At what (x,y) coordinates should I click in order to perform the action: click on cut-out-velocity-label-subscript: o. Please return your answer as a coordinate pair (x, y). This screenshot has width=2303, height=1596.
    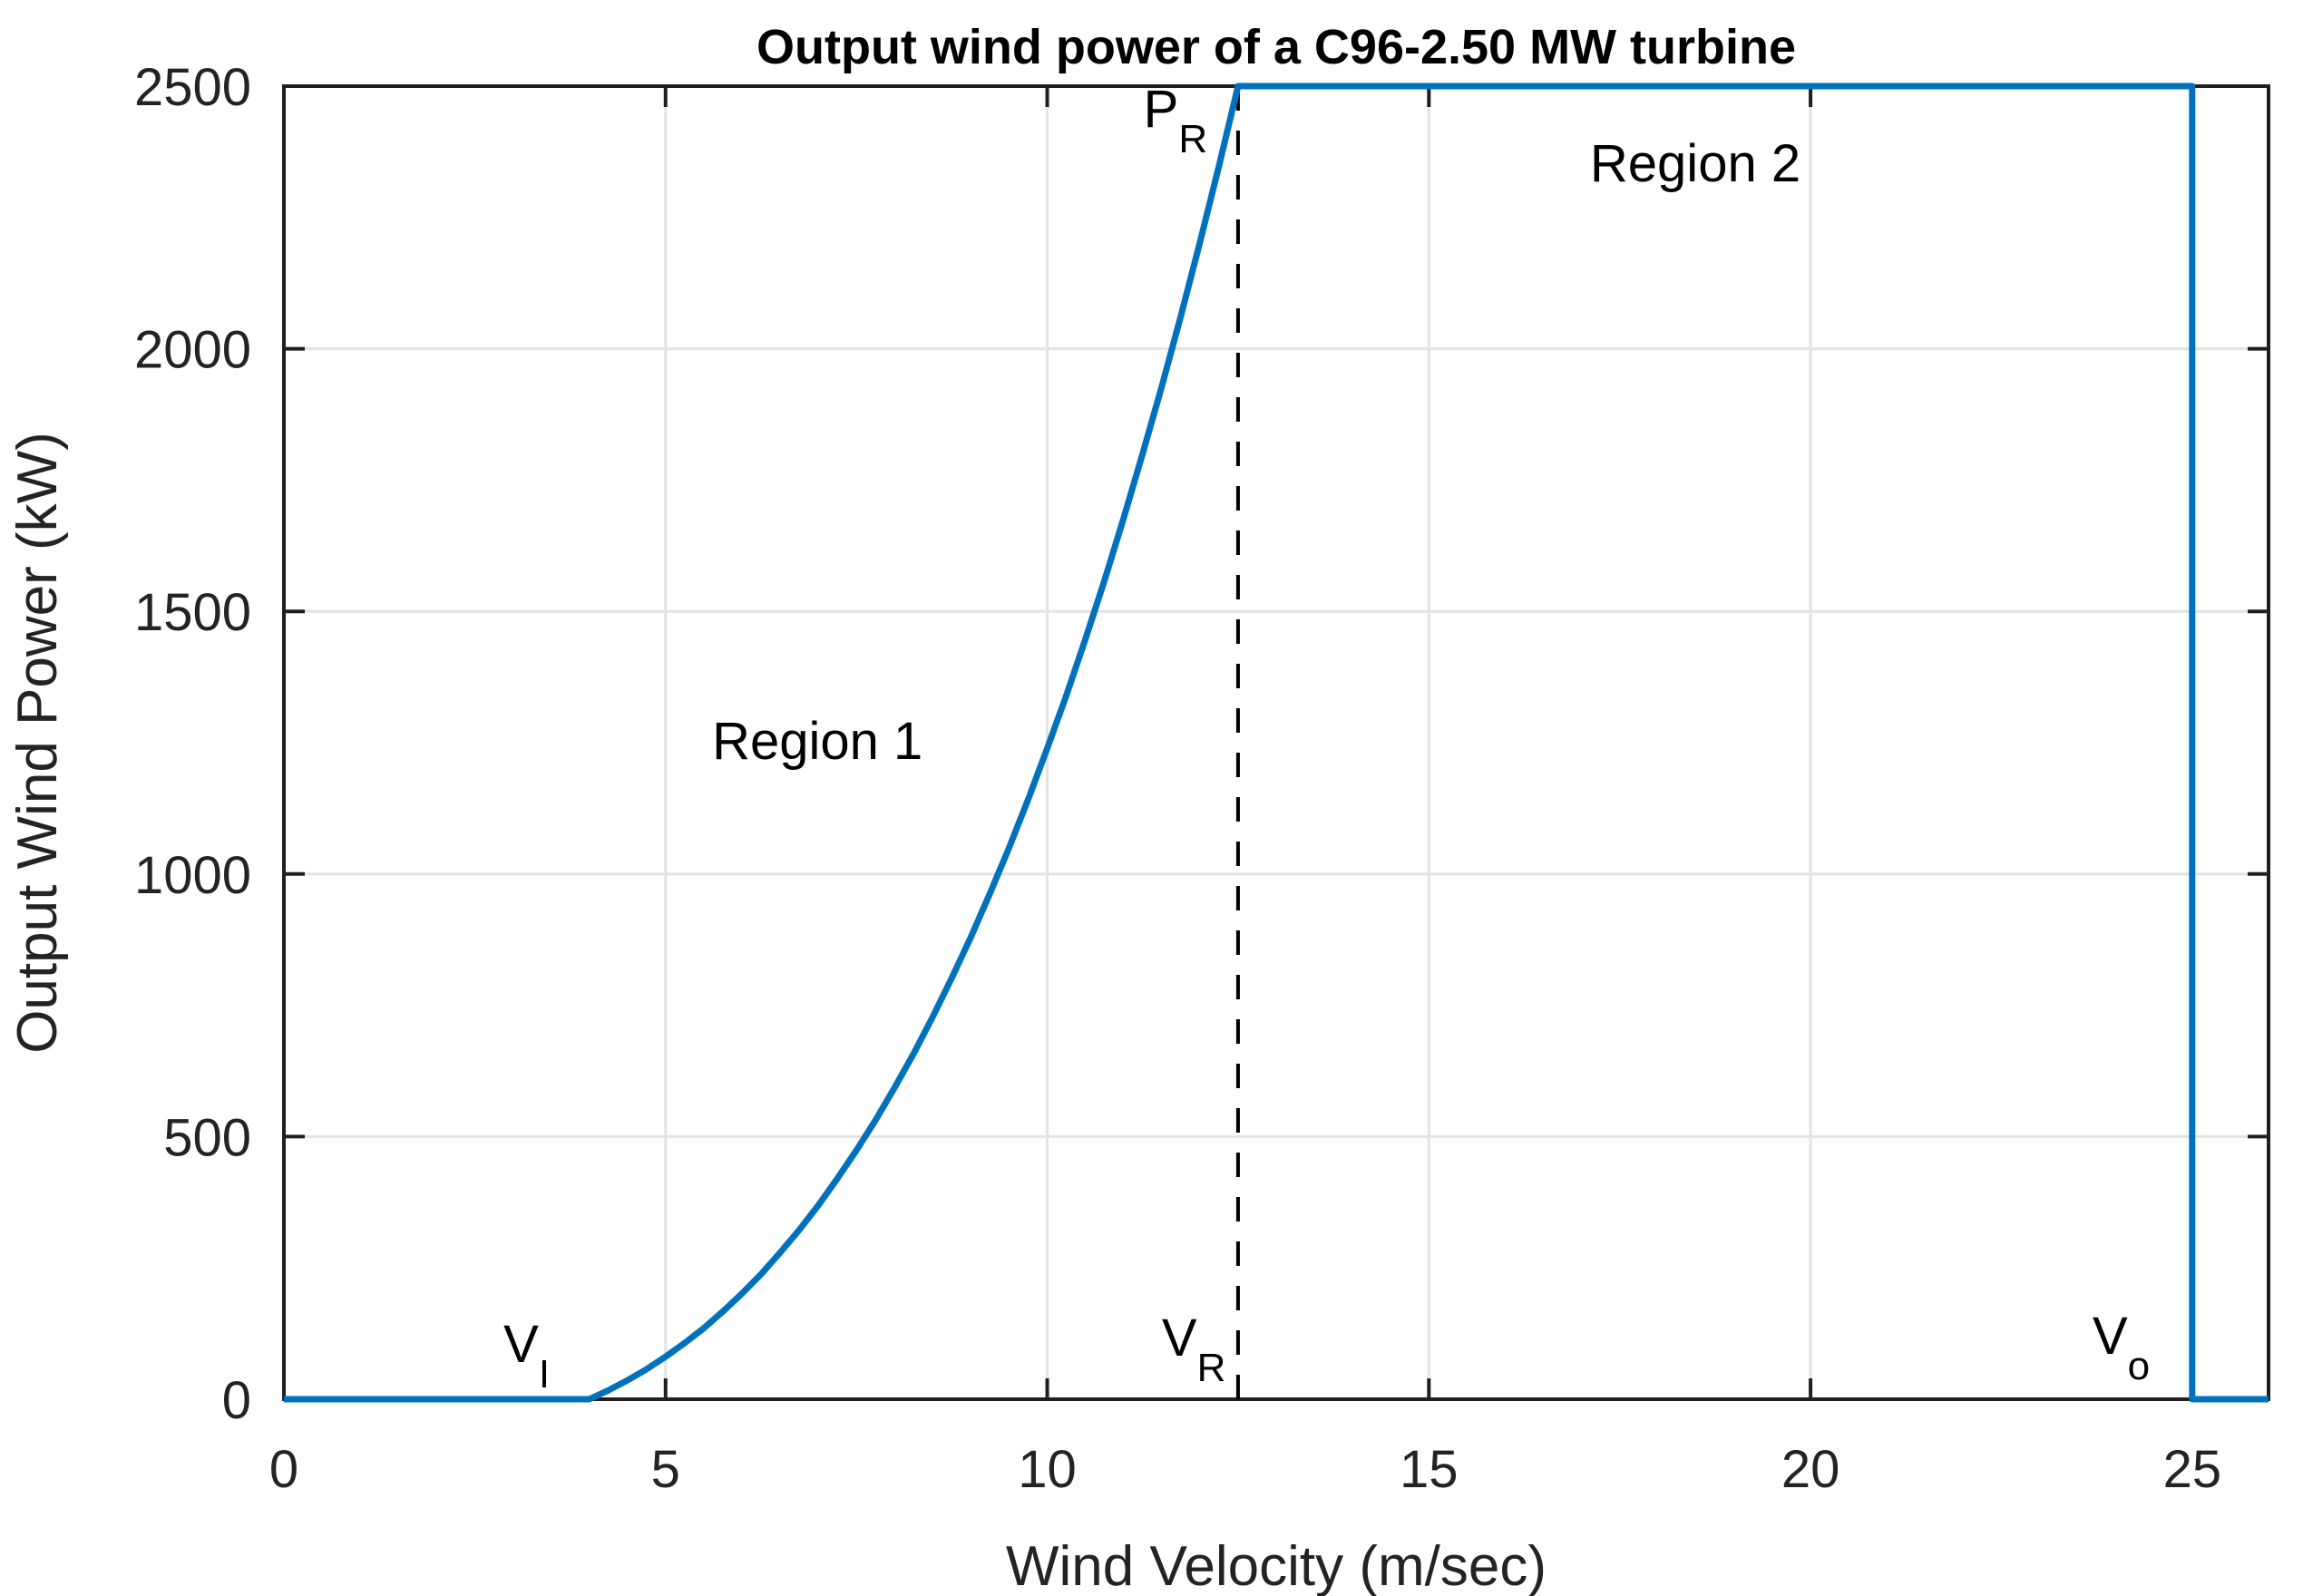
    Looking at the image, I should click on (2139, 1366).